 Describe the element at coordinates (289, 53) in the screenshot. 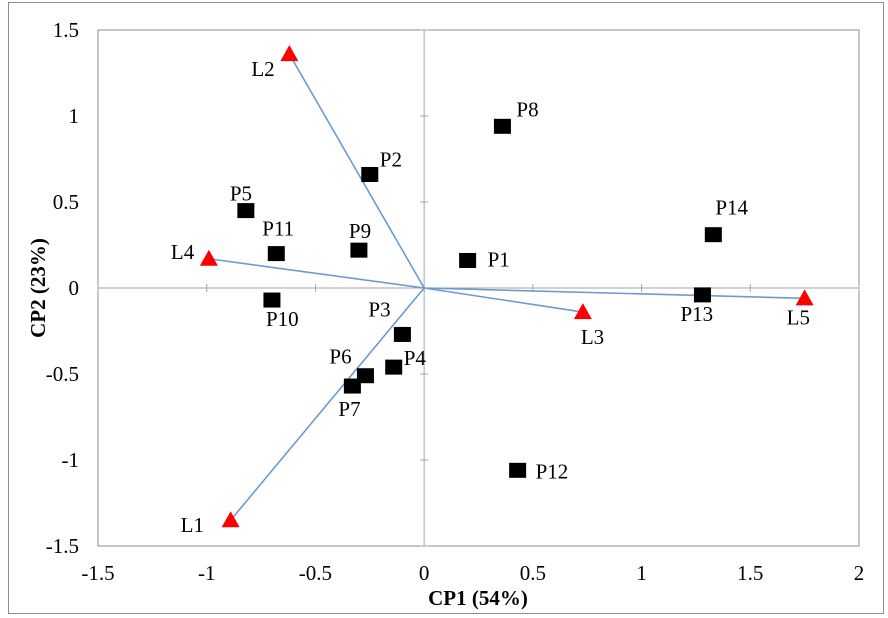

I see `loading-marker-l2` at that location.